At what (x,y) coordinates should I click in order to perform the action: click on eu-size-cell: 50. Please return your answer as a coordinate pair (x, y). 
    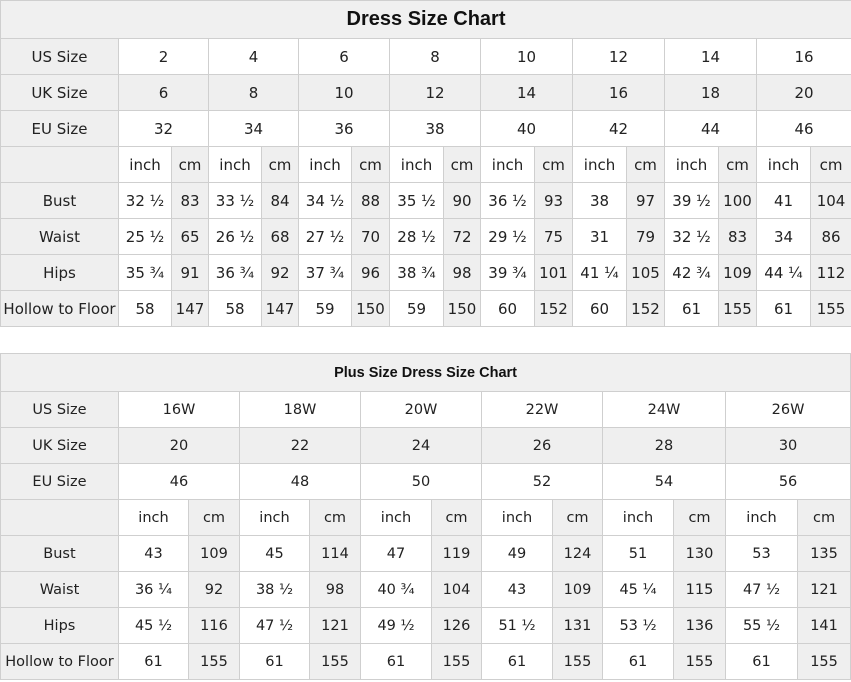
    Looking at the image, I should click on (421, 481).